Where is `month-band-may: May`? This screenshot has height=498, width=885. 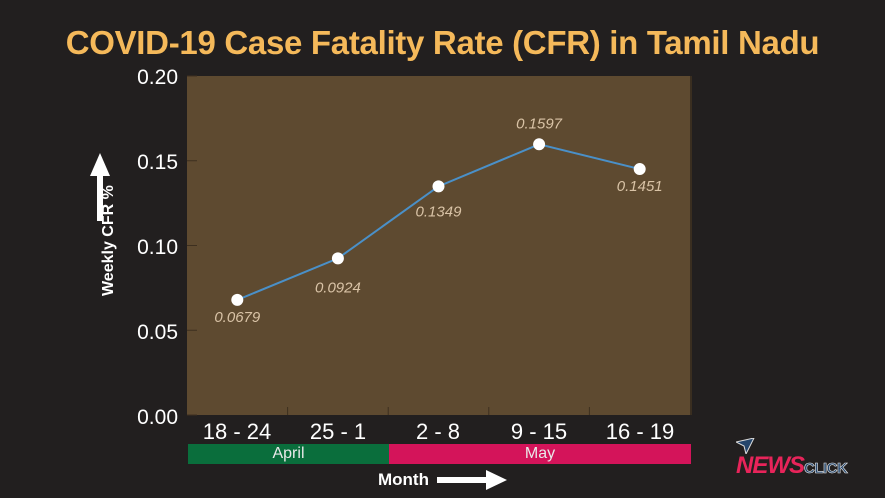 month-band-may: May is located at coordinates (540, 454).